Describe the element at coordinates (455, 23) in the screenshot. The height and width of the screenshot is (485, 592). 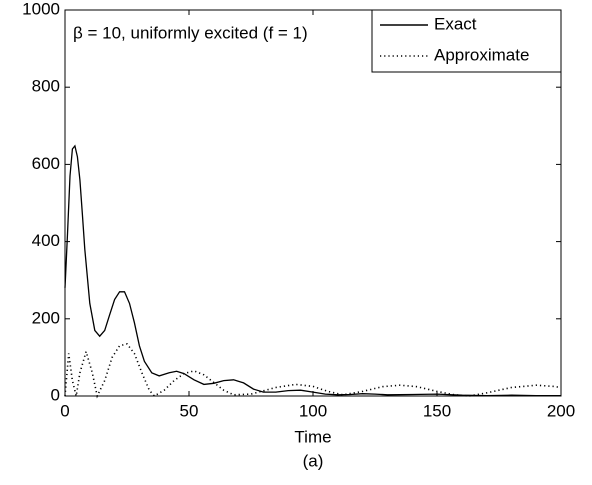
I see `legend-label: Exact` at that location.